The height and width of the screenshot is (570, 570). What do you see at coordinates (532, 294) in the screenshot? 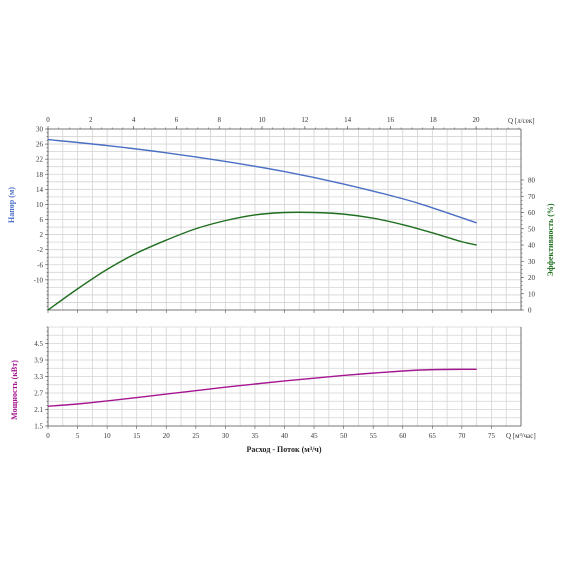
I see `efficiency-axis-tick-label: 10` at bounding box center [532, 294].